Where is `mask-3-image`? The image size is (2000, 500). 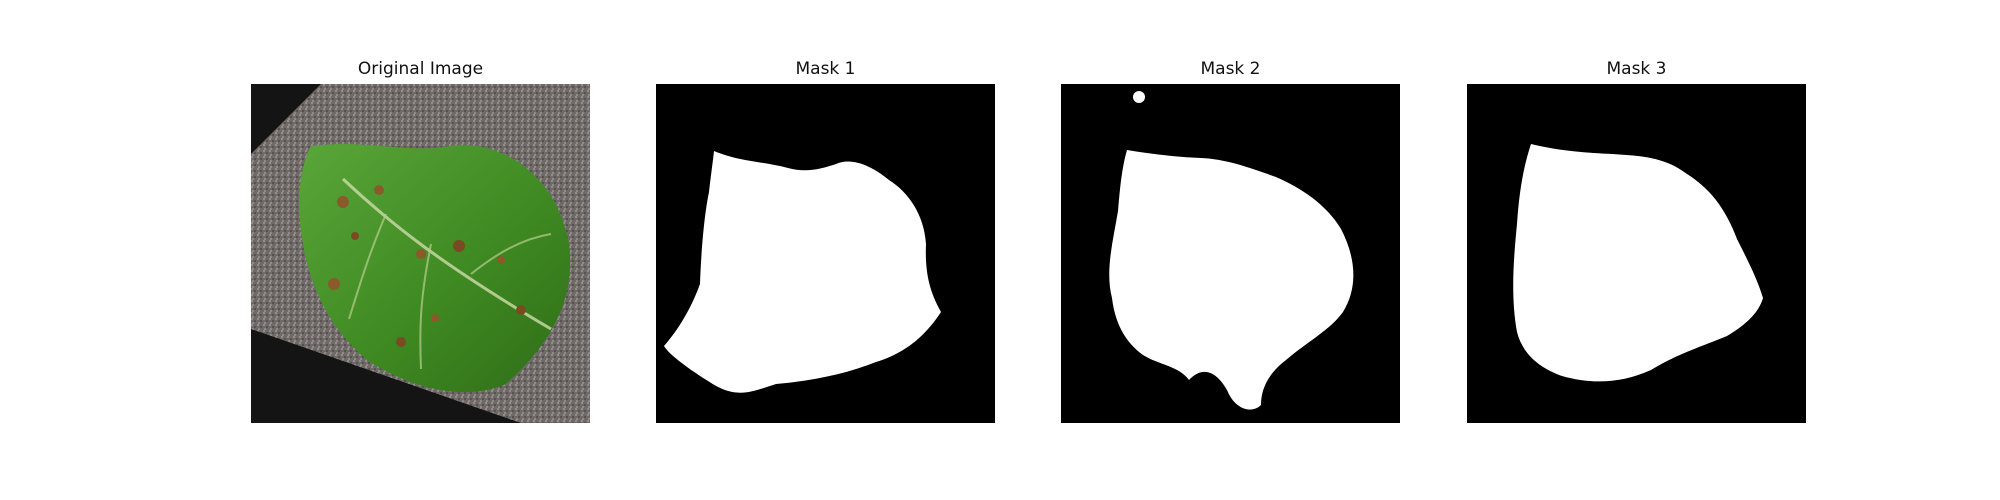
mask-3-image is located at coordinates (1636, 253).